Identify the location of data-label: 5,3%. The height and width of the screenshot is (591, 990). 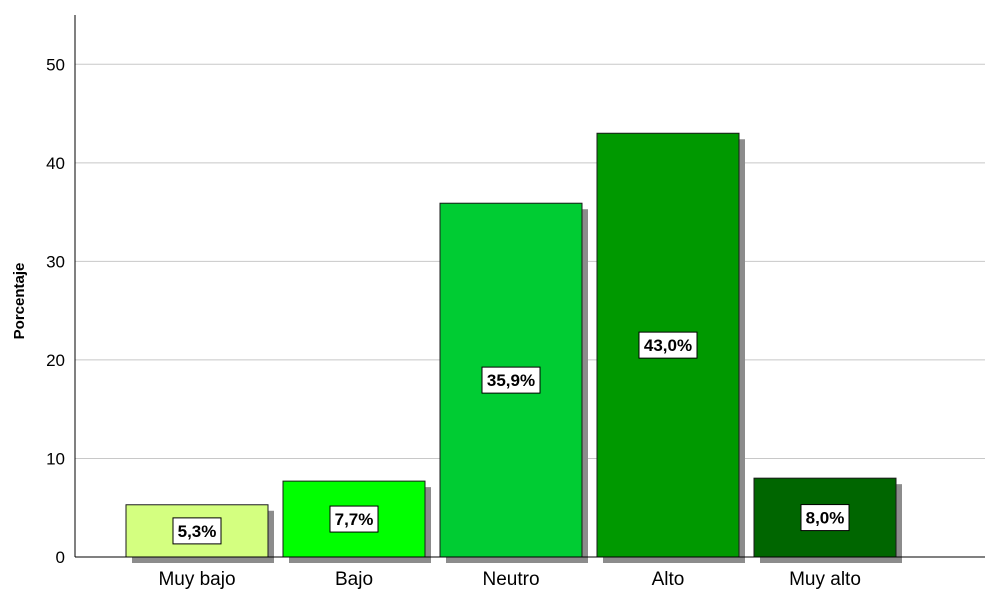
(197, 531).